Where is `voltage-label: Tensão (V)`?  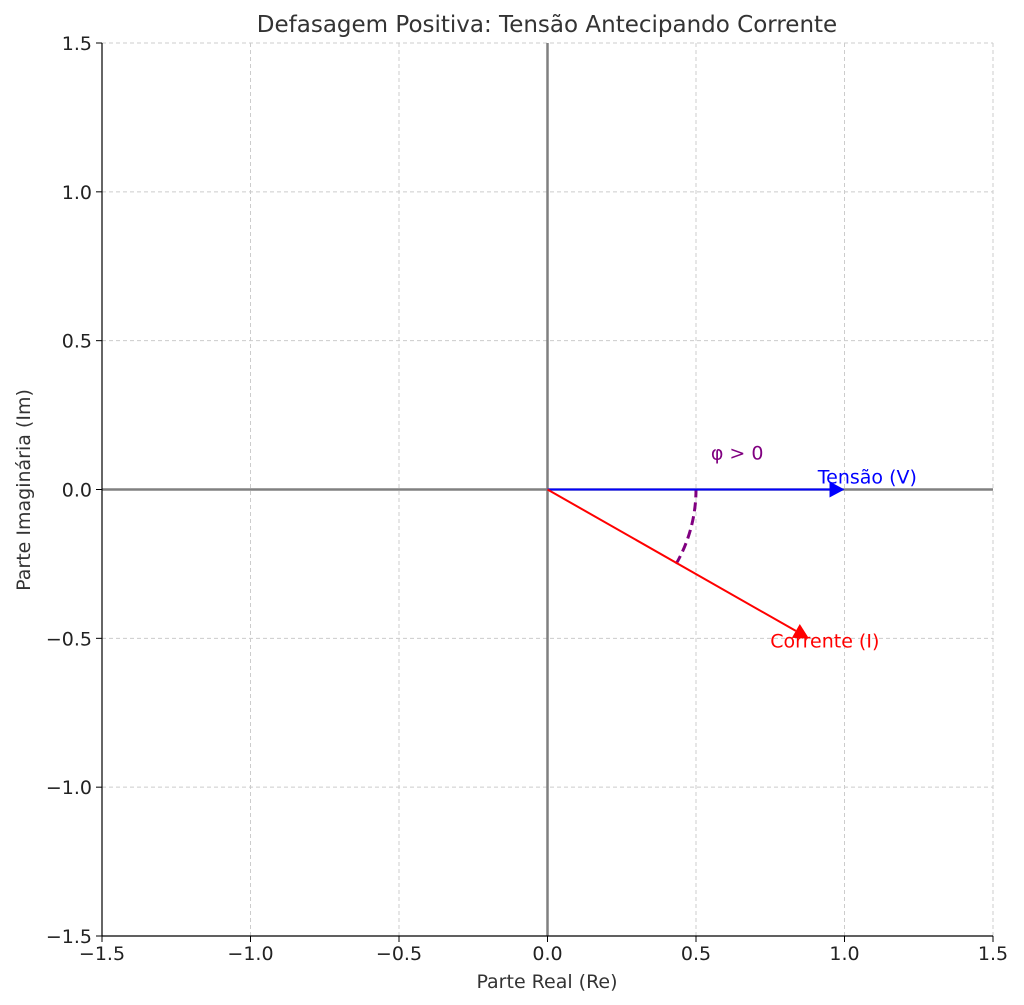
voltage-label: Tensão (V) is located at coordinates (867, 478).